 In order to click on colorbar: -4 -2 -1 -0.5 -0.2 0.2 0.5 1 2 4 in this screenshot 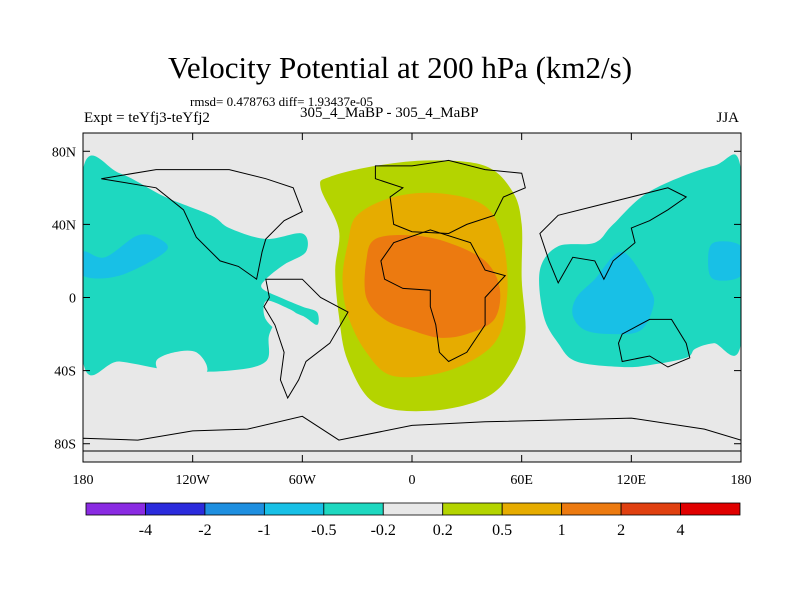, I will do `click(413, 520)`.